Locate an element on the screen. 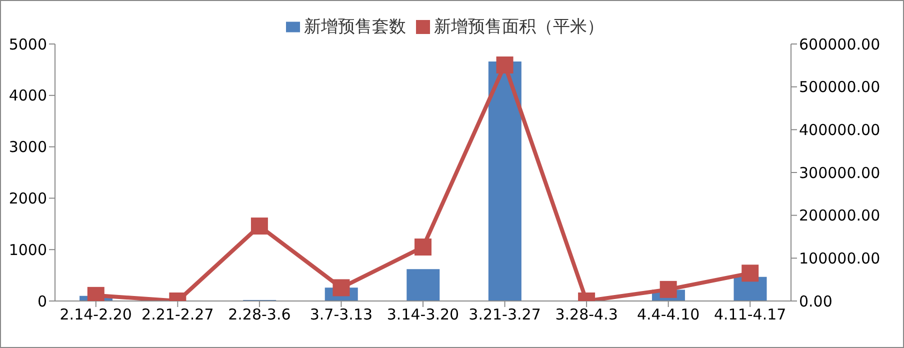  x-tick-label: 3.28-4.3 is located at coordinates (586, 315).